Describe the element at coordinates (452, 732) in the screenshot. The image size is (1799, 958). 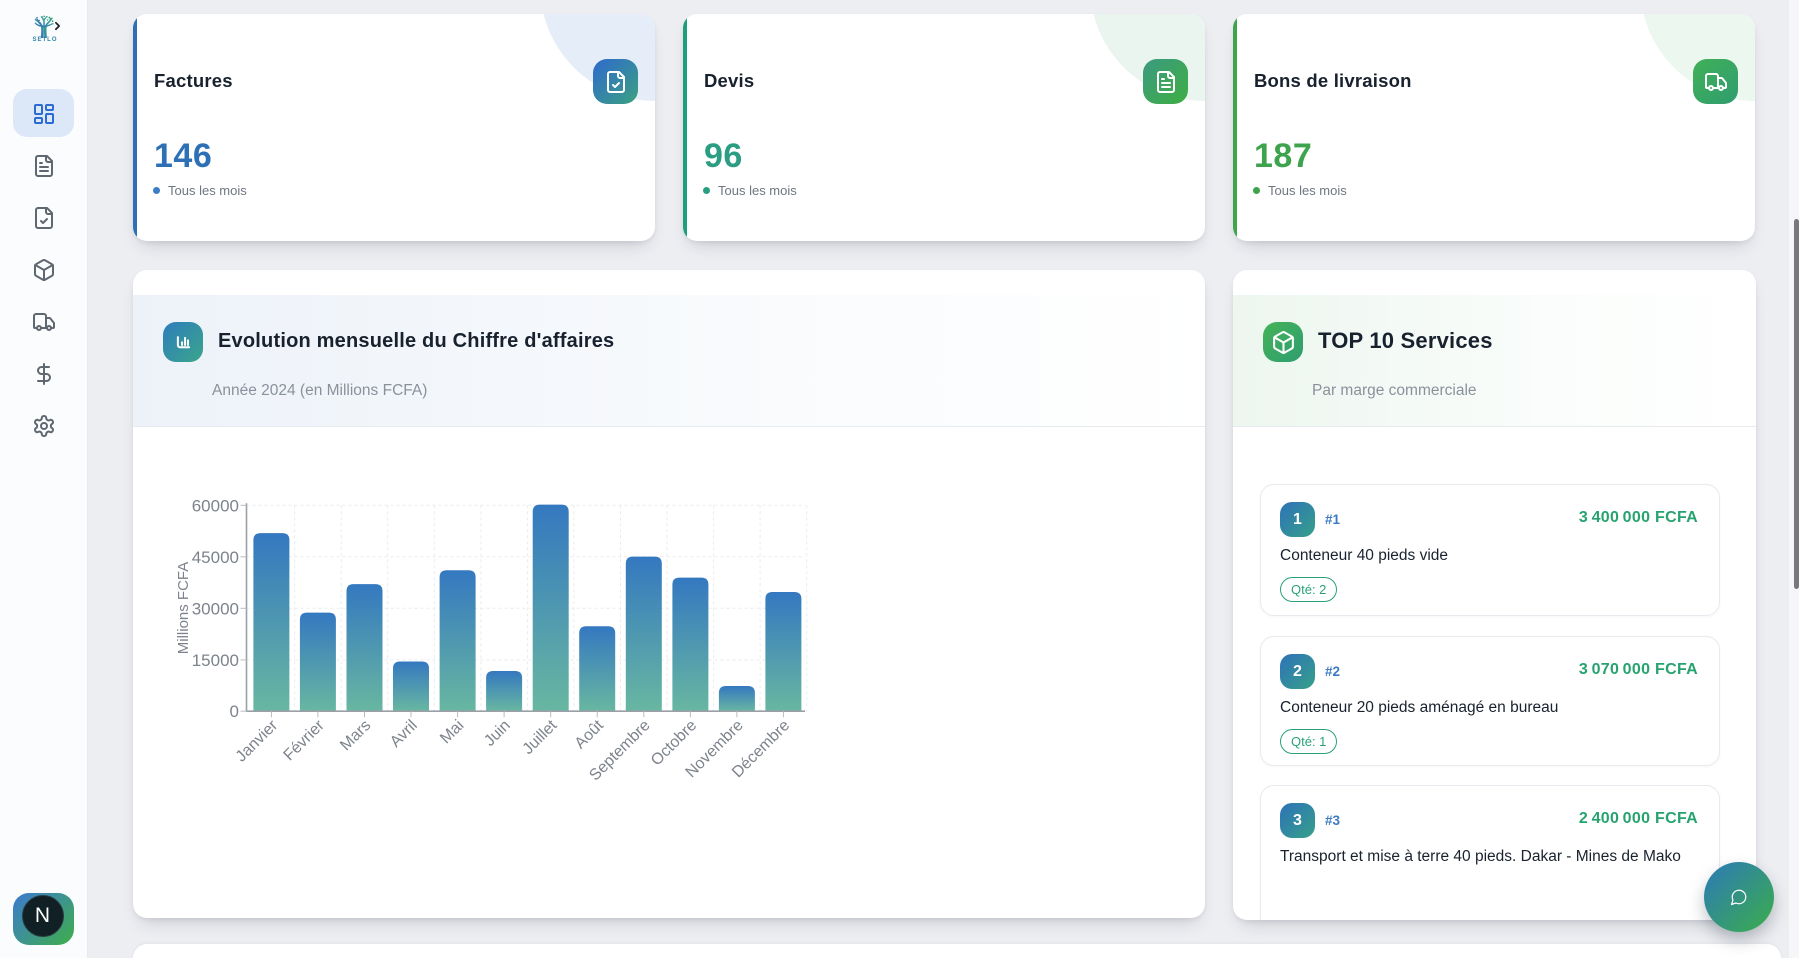
I see `svg-text: Mai` at that location.